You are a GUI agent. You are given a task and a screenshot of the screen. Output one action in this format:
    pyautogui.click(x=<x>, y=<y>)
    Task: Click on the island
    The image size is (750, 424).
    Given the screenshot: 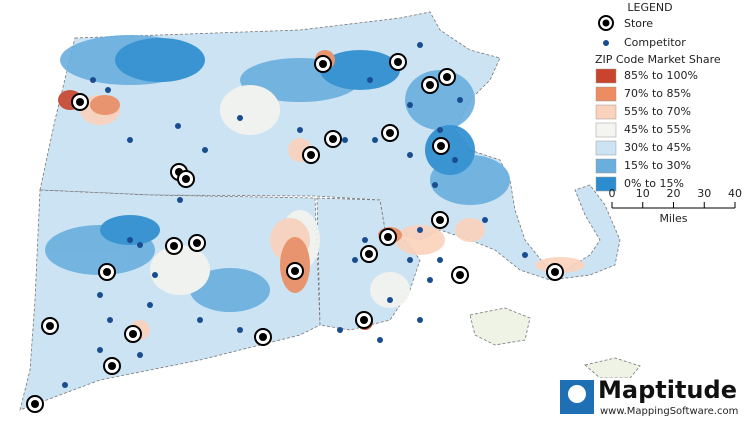 What is the action you would take?
    pyautogui.click(x=612, y=368)
    